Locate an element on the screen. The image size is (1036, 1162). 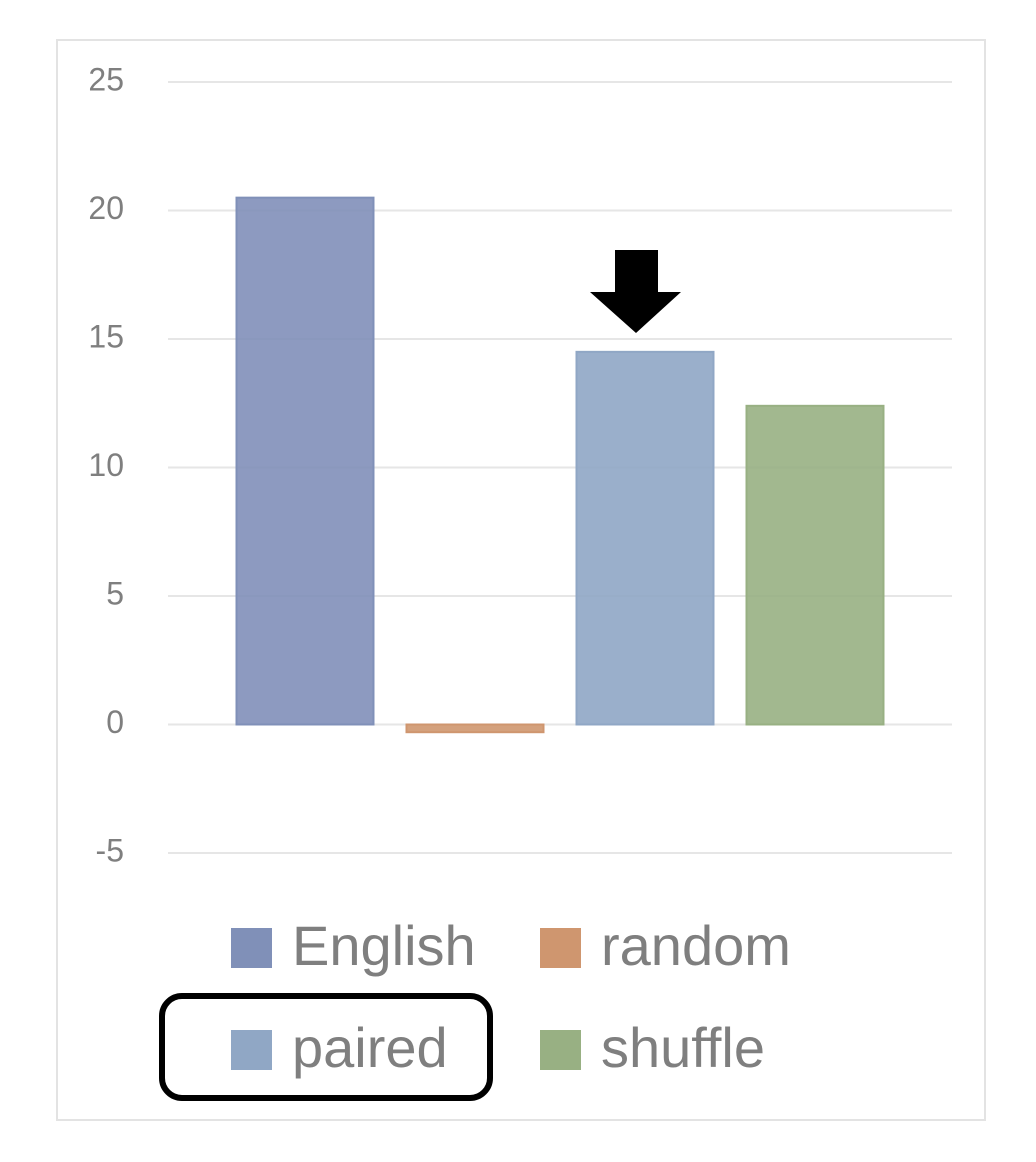
highlight-box is located at coordinates (326, 1047).